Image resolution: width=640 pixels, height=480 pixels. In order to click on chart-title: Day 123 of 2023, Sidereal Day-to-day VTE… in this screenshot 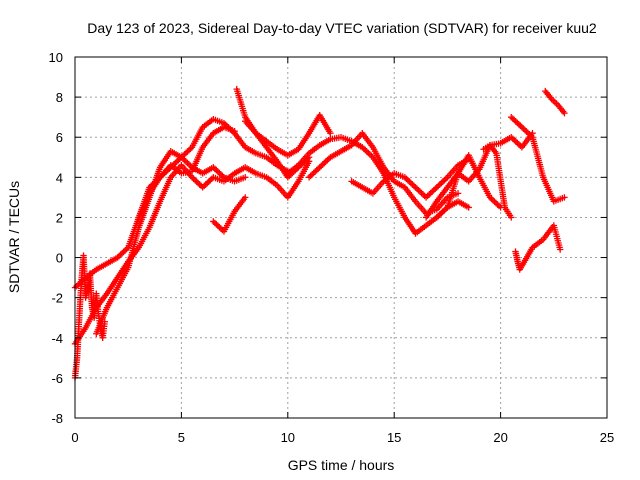, I will do `click(342, 28)`.